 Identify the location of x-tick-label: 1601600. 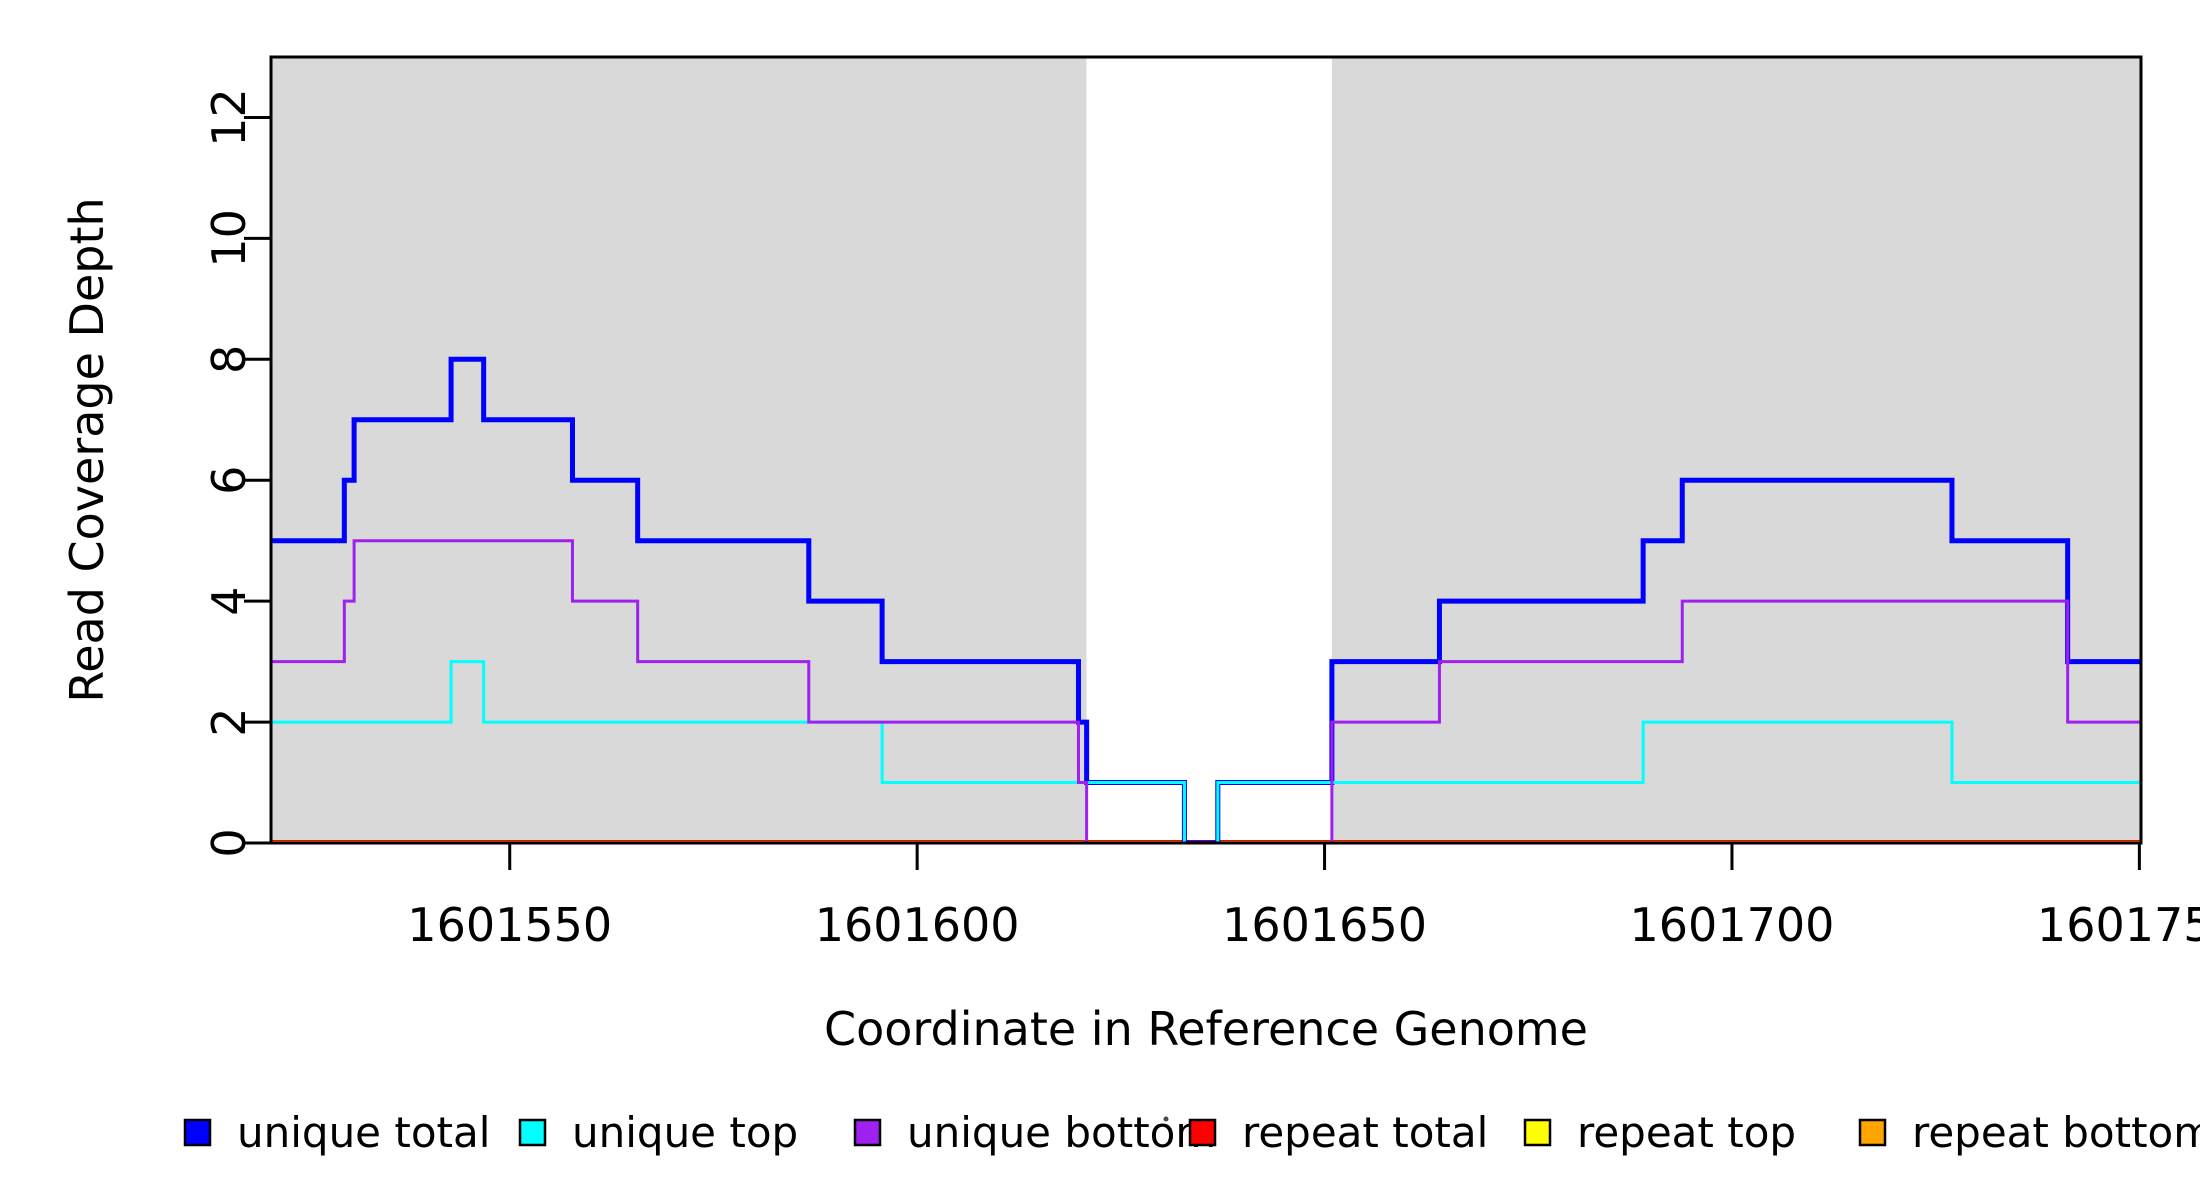
(917, 925).